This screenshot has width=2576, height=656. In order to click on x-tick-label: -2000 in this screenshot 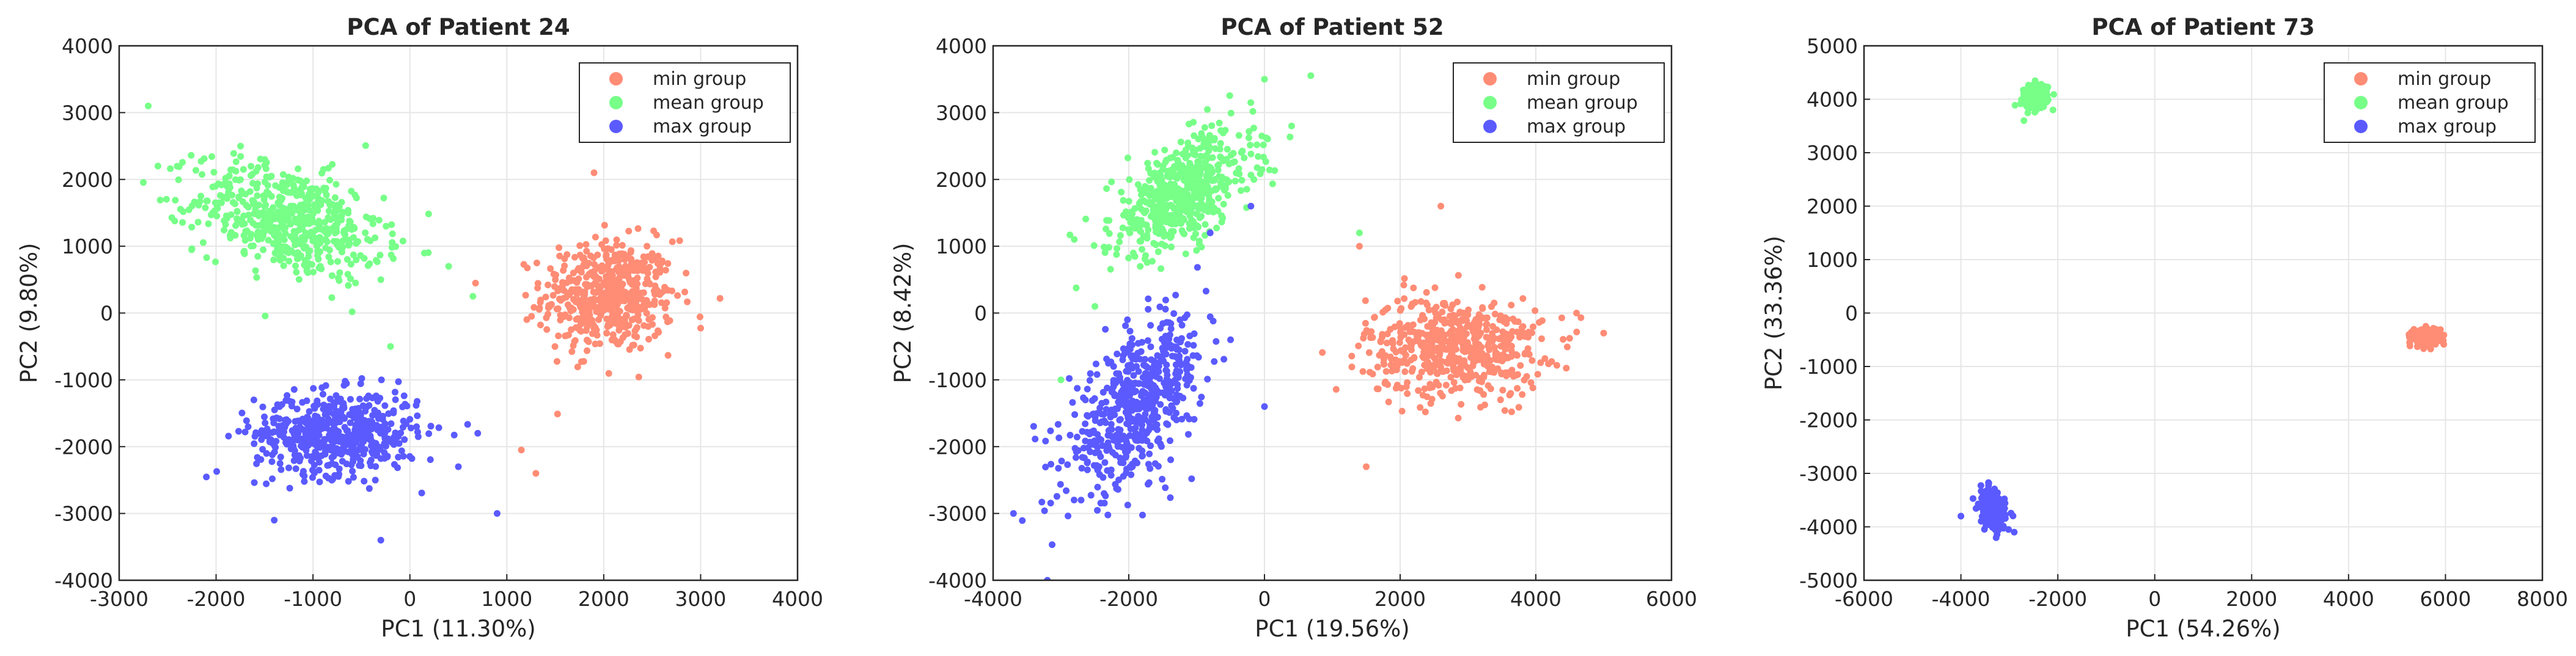, I will do `click(1128, 599)`.